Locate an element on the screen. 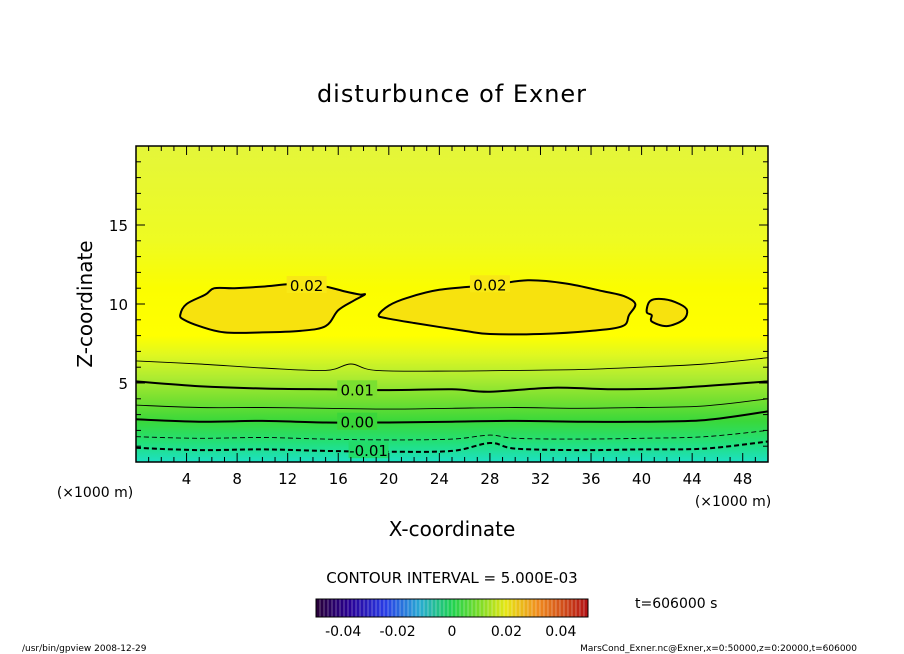  colorbar-frame is located at coordinates (452, 608).